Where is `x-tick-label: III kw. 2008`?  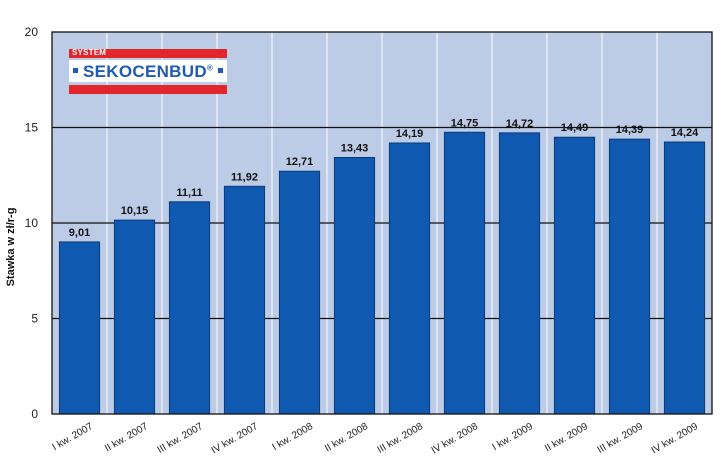
x-tick-label: III kw. 2008 is located at coordinates (401, 438).